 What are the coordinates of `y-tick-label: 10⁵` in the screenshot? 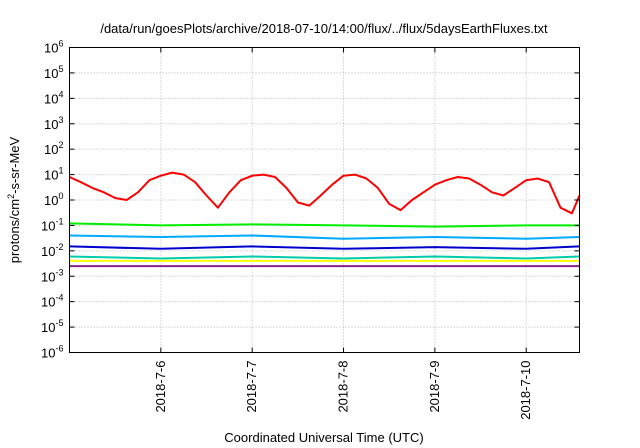 It's located at (53, 72).